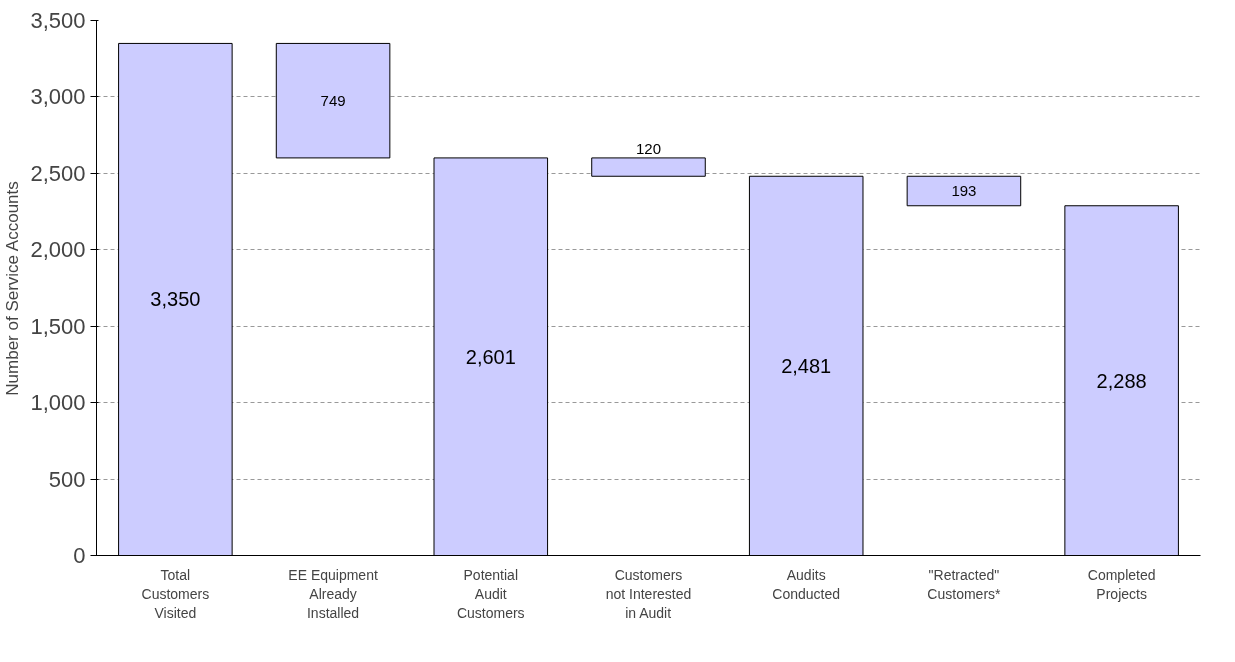  I want to click on y-tick-label: 3,000, so click(58, 97).